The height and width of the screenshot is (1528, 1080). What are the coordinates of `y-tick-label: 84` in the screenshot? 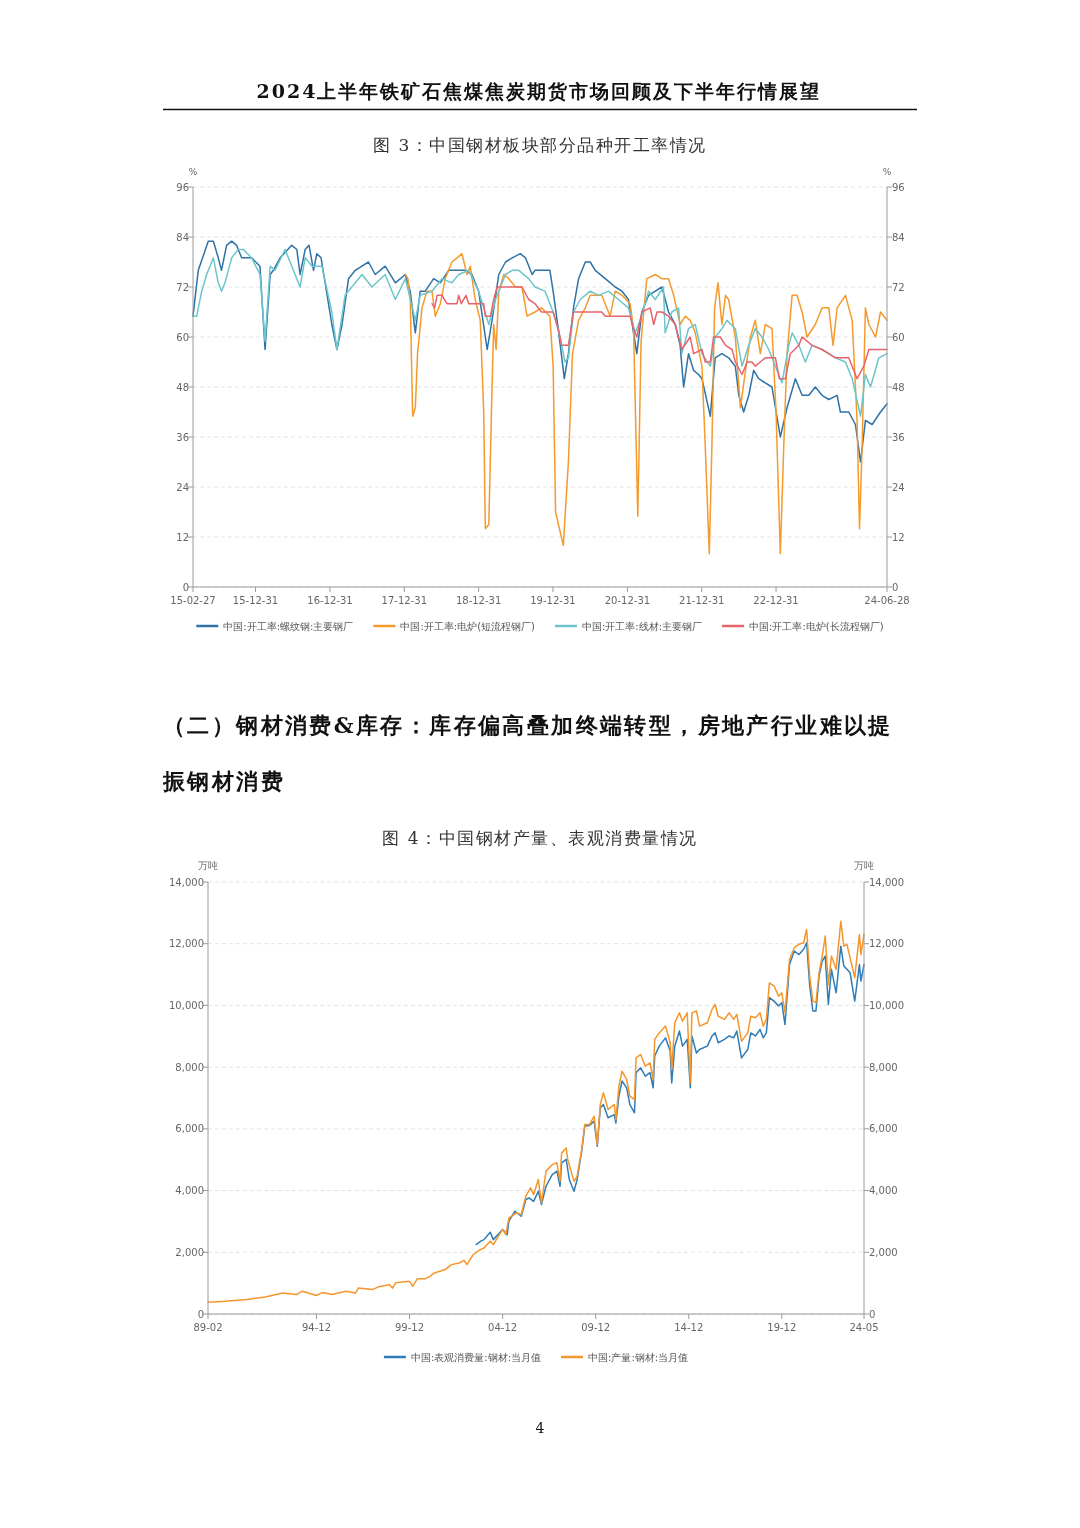 It's located at (182, 237).